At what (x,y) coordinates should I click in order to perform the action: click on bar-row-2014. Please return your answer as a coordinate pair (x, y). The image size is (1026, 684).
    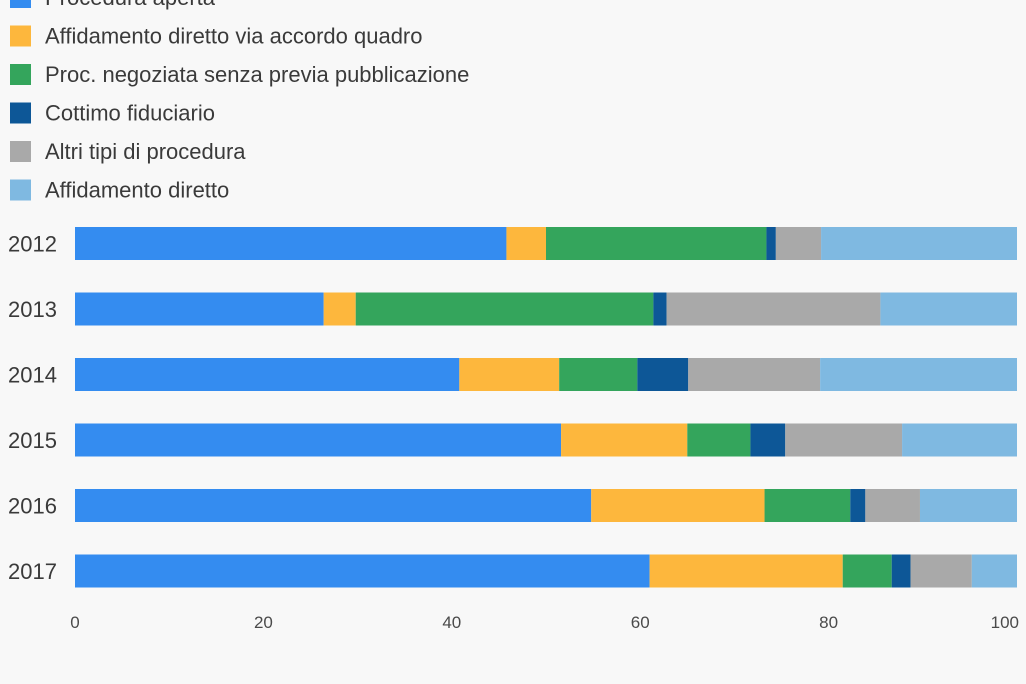
    Looking at the image, I should click on (546, 374).